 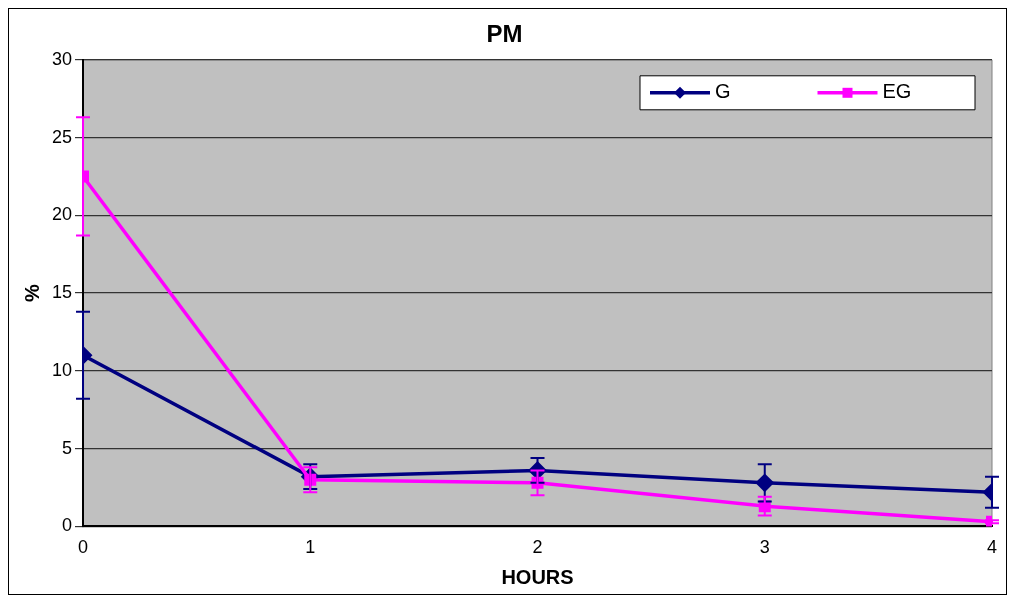 I want to click on y-tick-label: 30, so click(x=62, y=58).